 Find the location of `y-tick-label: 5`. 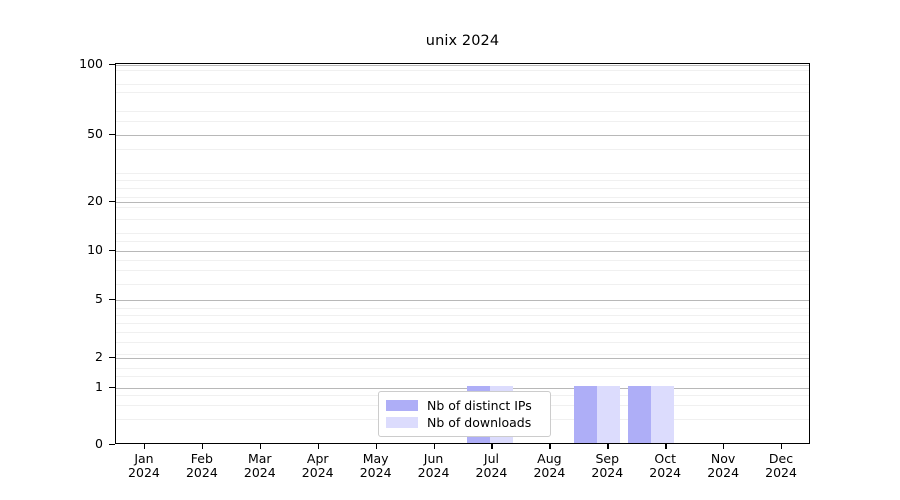

y-tick-label: 5 is located at coordinates (99, 298).